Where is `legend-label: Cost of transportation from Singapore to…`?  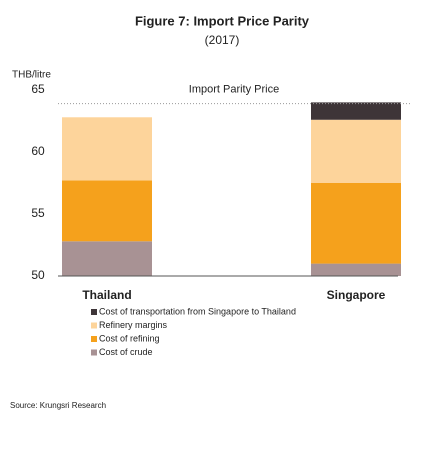 legend-label: Cost of transportation from Singapore to… is located at coordinates (197, 311).